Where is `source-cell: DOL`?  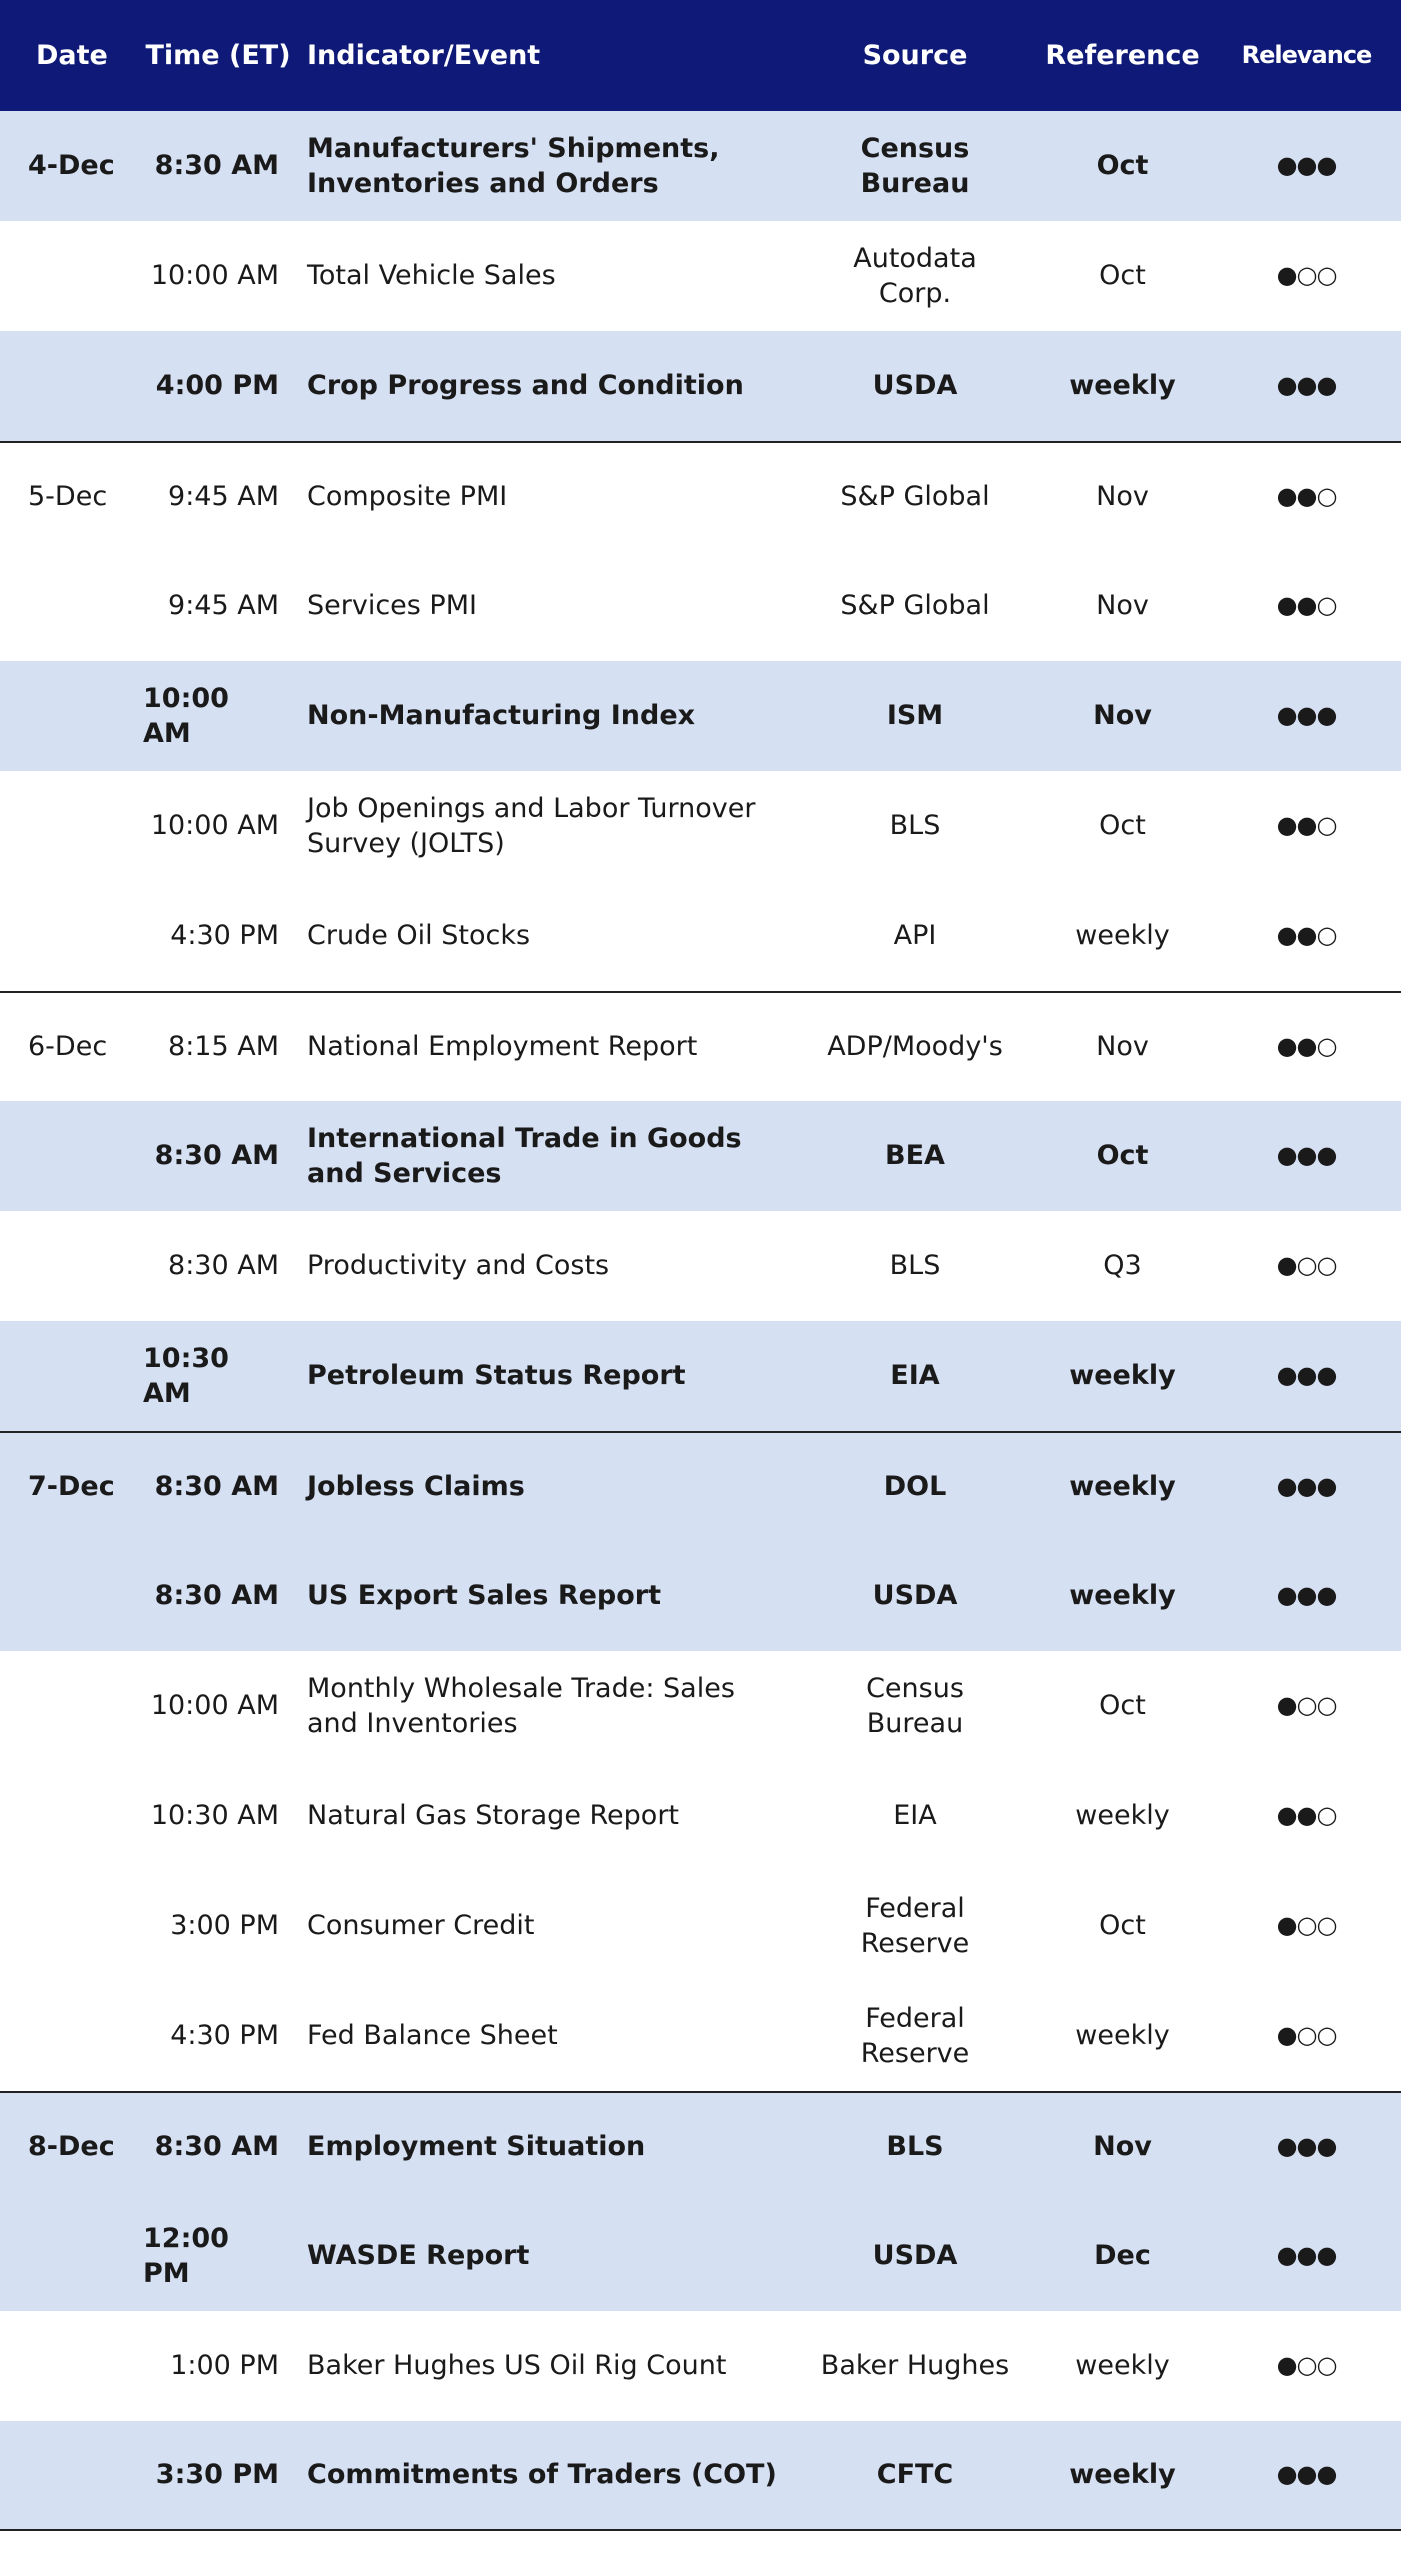 source-cell: DOL is located at coordinates (915, 1487).